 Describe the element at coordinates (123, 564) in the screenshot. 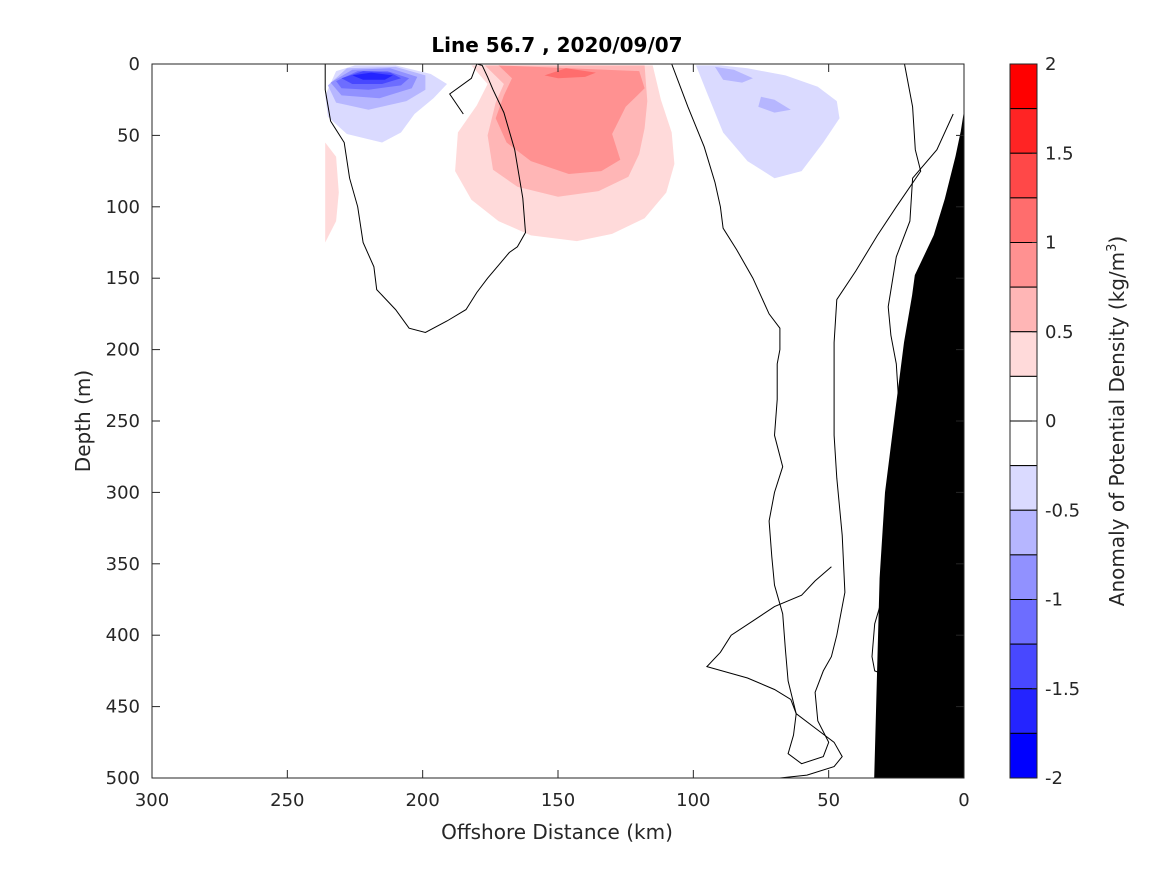

I see `y-tick-label: 350` at that location.